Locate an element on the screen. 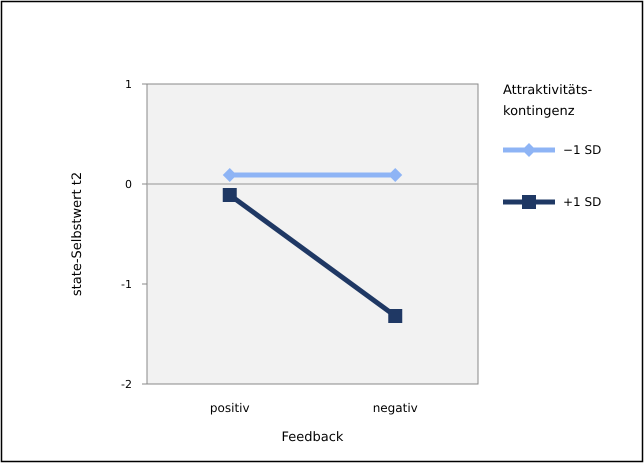 The width and height of the screenshot is (644, 463). x-axis-title: Feedback is located at coordinates (313, 437).